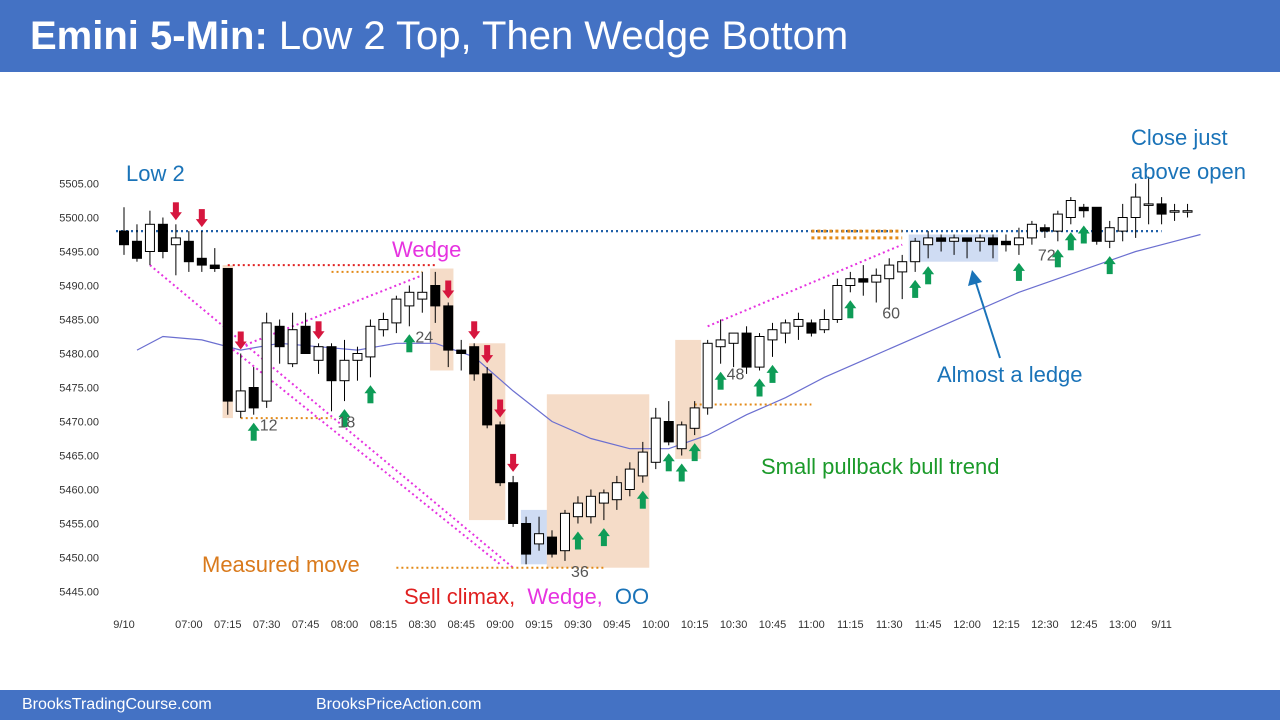  What do you see at coordinates (617, 625) in the screenshot?
I see `x-tick-label: 09:45` at bounding box center [617, 625].